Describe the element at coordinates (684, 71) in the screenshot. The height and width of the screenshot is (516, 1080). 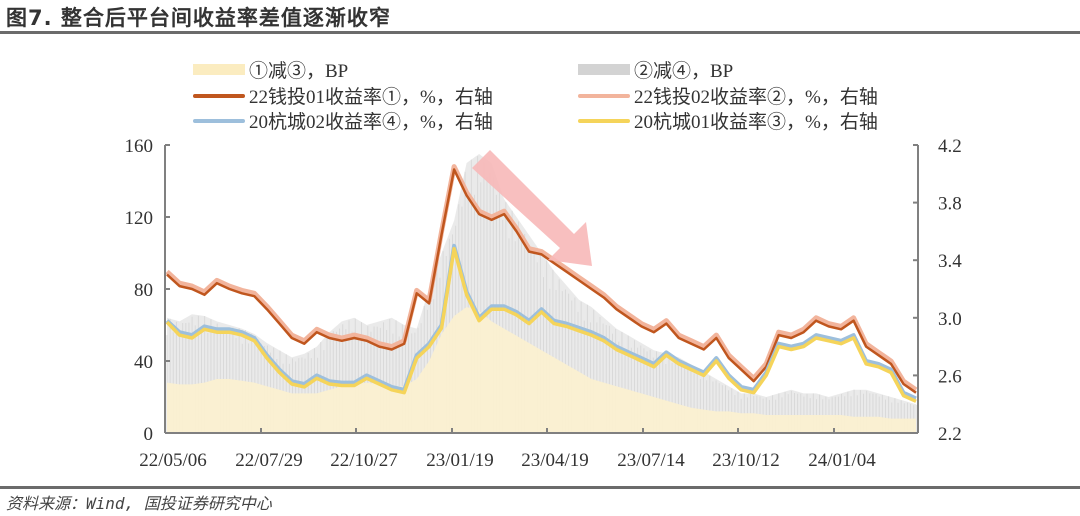
I see `legend-label: ②减④，BP` at that location.